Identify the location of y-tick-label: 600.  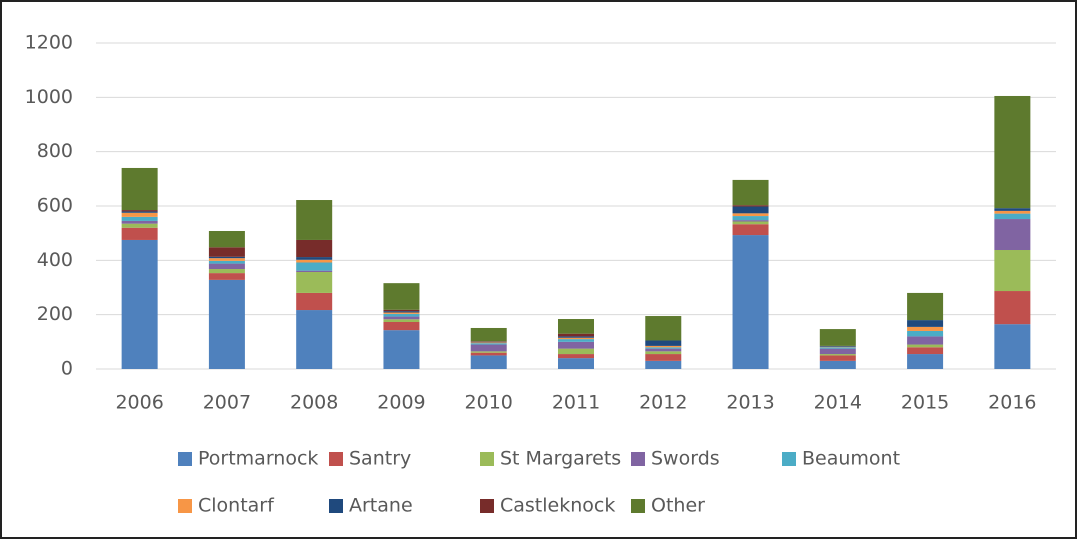
(55, 206).